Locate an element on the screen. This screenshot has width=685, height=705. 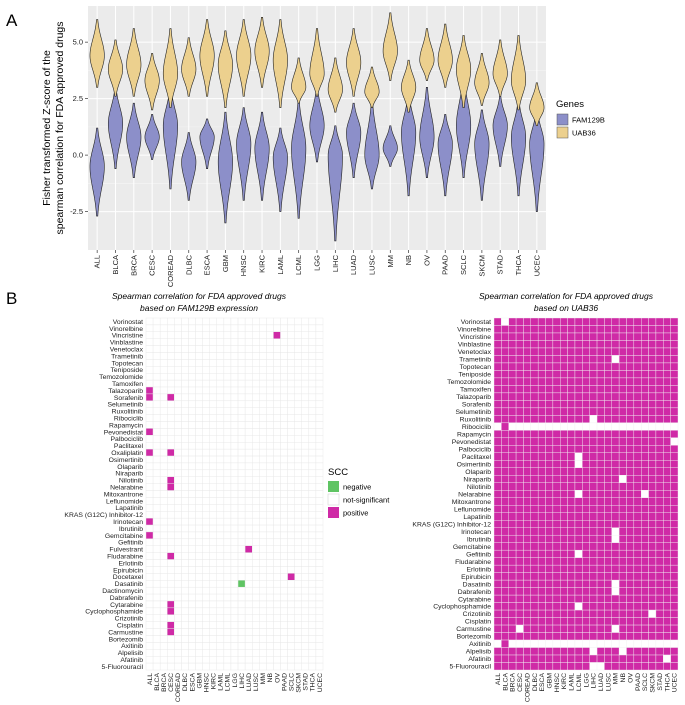
cell-vorinostat-lgg is located at coordinates (234, 321).